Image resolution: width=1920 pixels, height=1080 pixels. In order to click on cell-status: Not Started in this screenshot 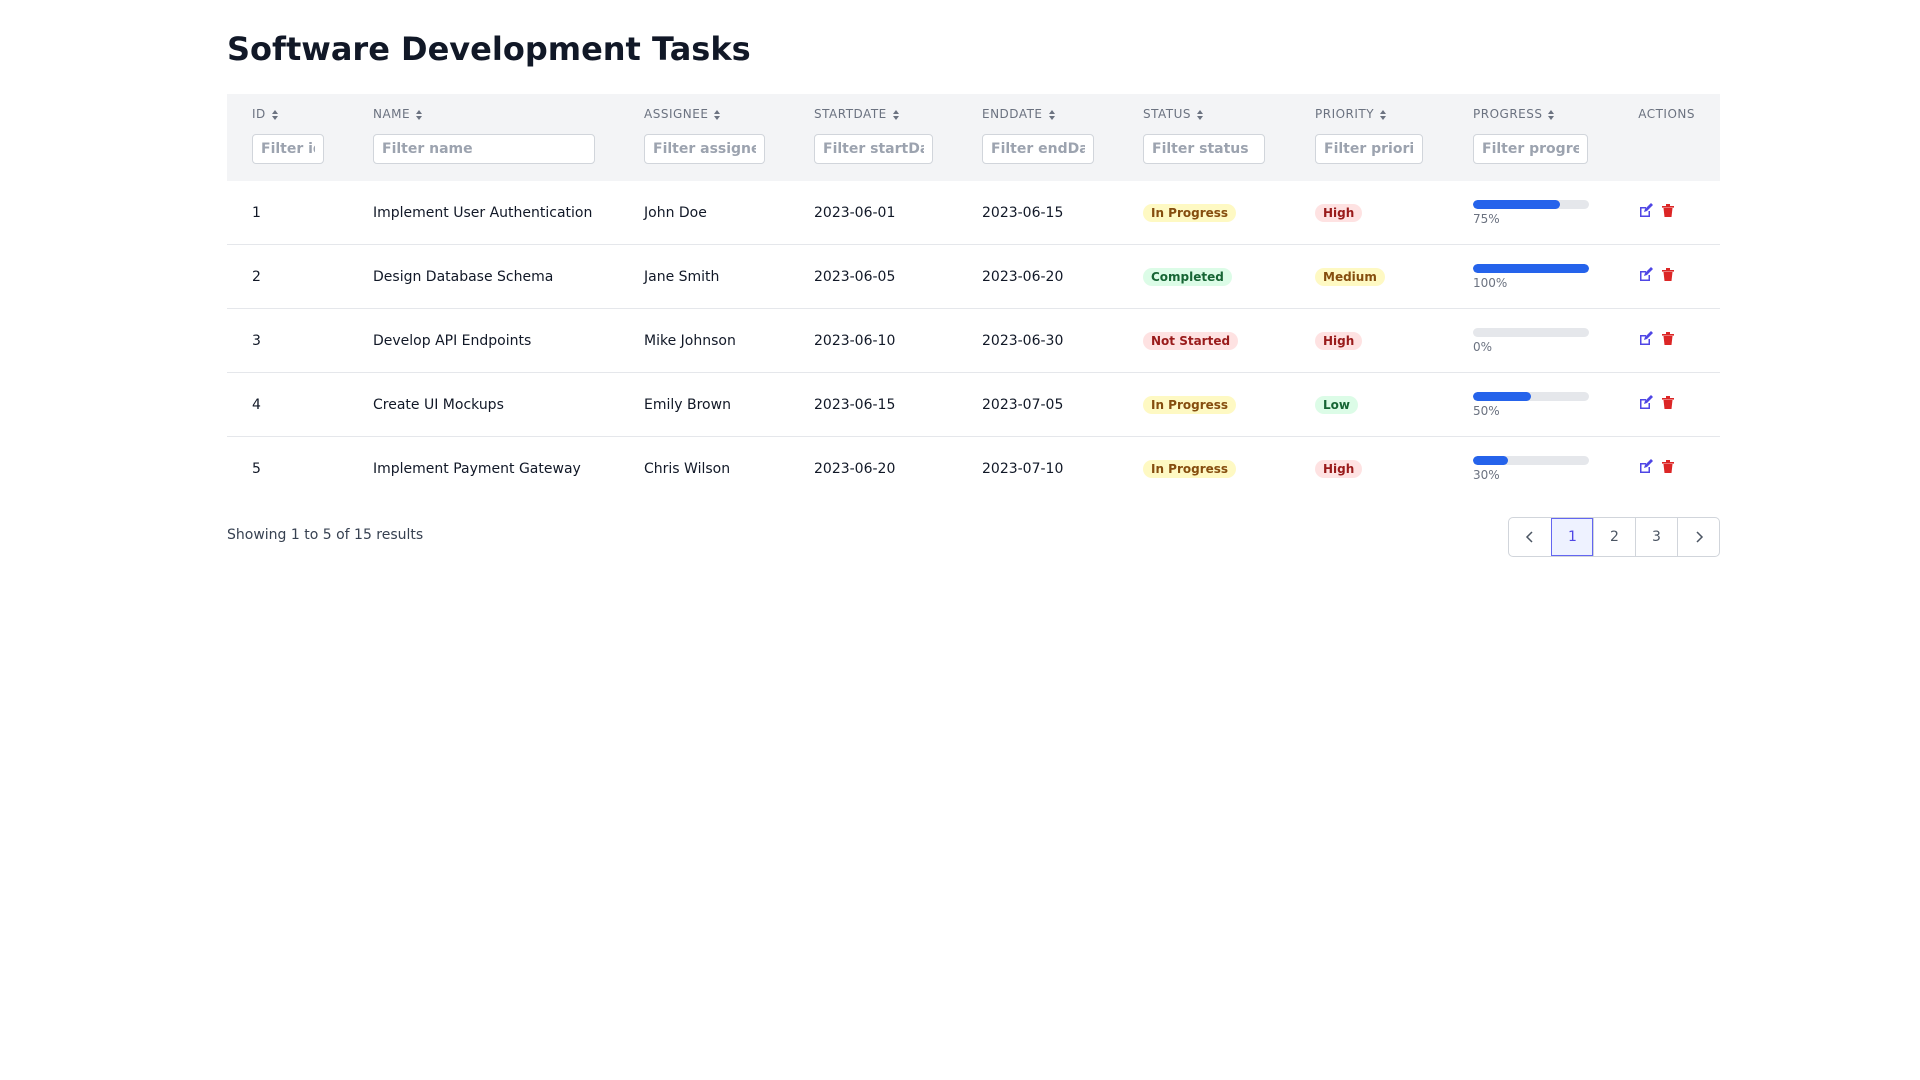, I will do `click(1204, 340)`.